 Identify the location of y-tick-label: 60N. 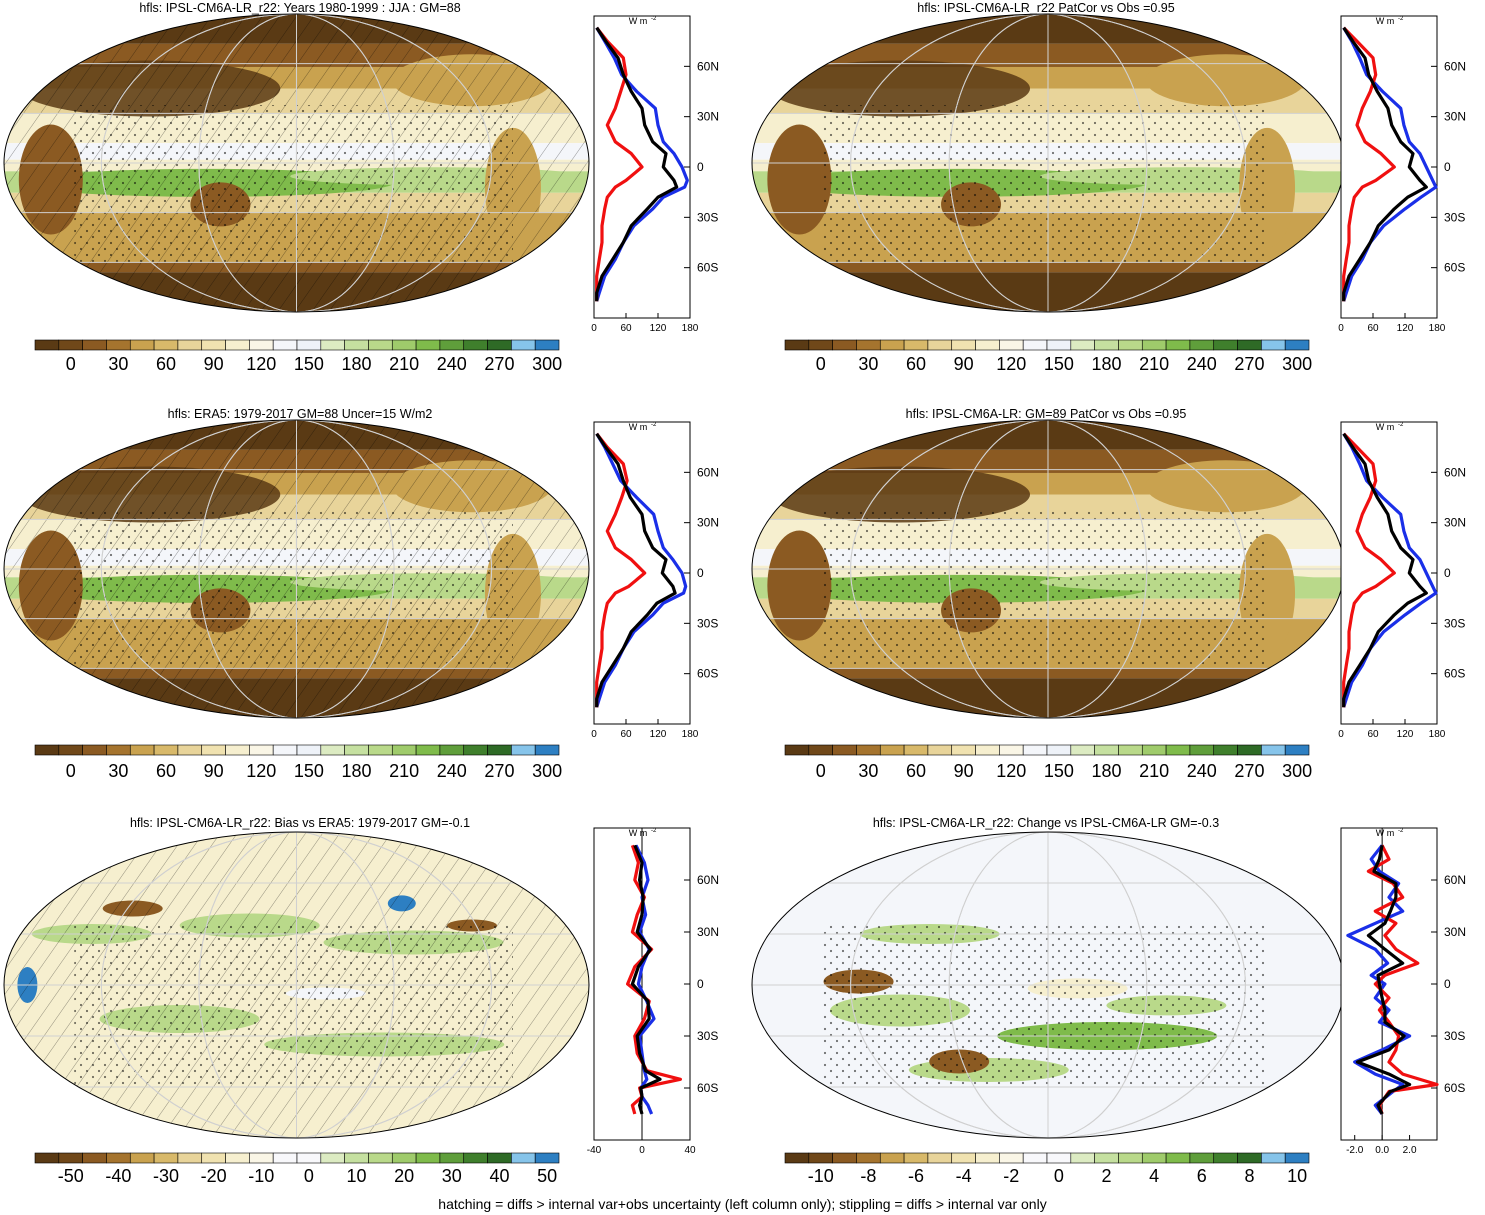
(708, 472).